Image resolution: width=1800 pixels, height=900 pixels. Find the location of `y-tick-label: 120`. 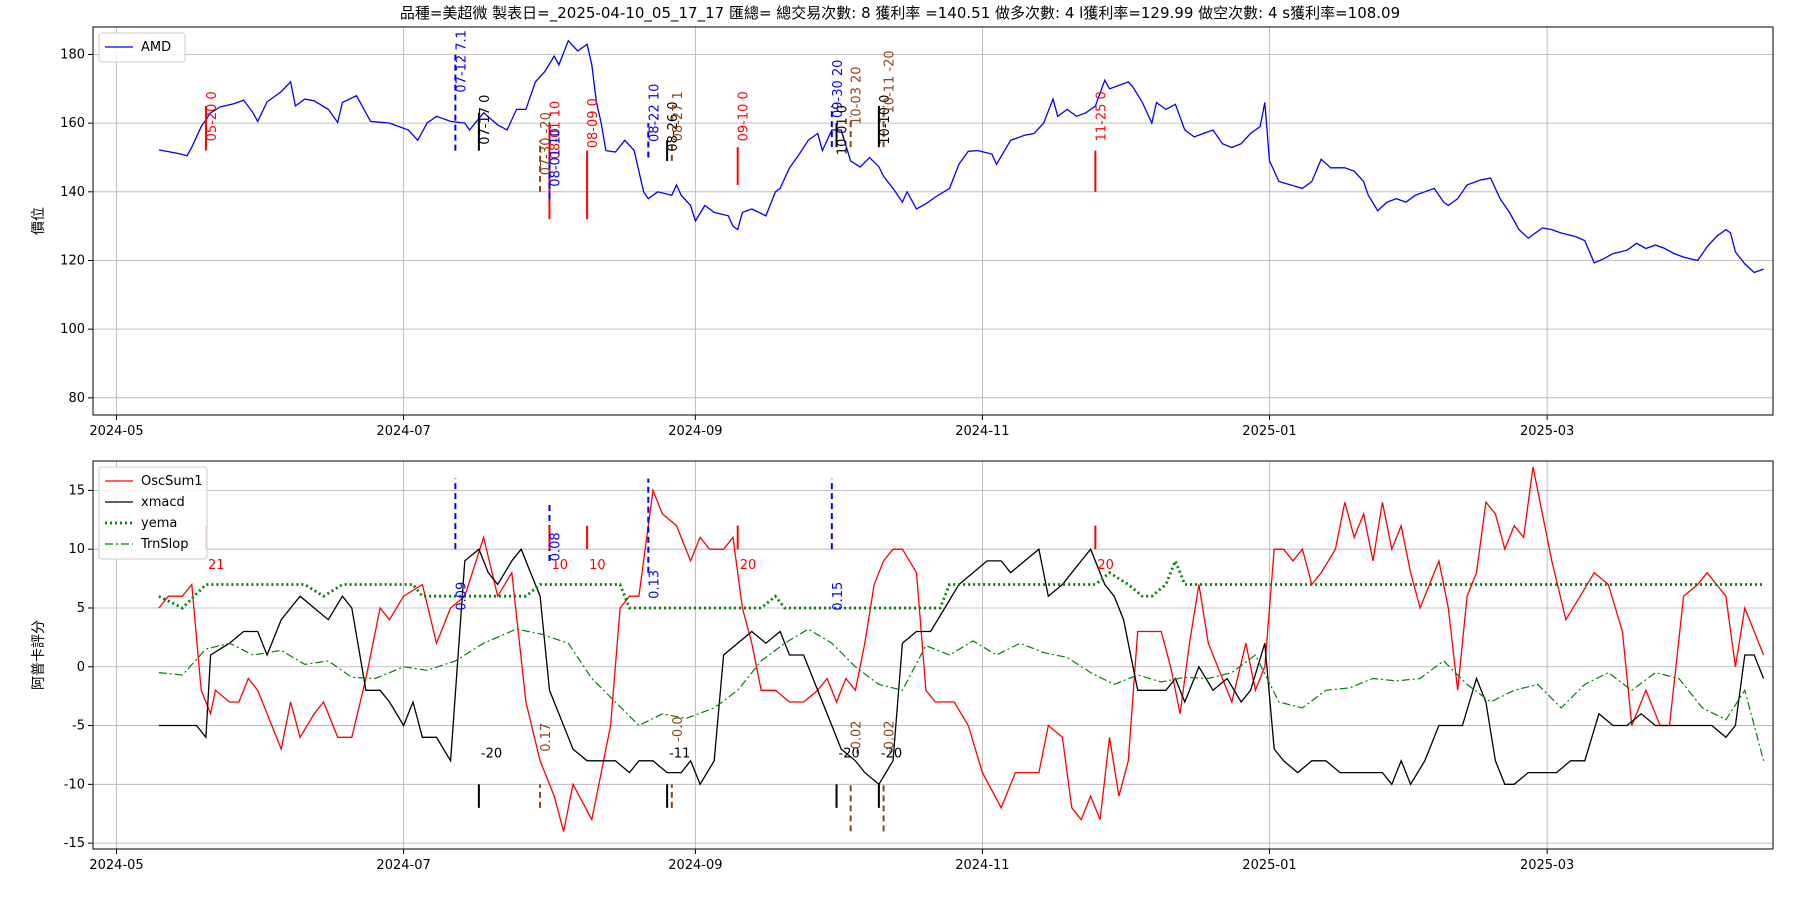

y-tick-label: 120 is located at coordinates (72, 260).